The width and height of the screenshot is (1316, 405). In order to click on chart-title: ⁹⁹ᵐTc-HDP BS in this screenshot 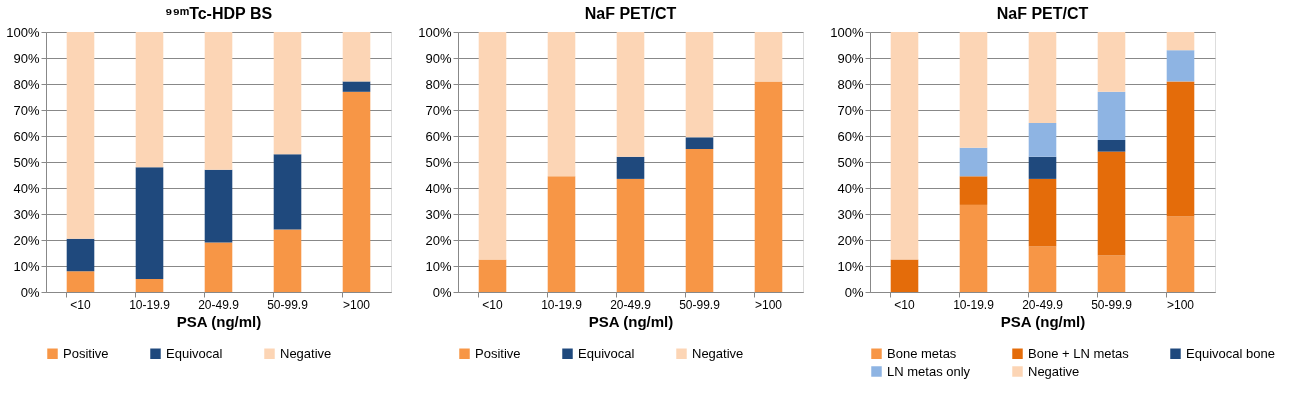, I will do `click(218, 13)`.